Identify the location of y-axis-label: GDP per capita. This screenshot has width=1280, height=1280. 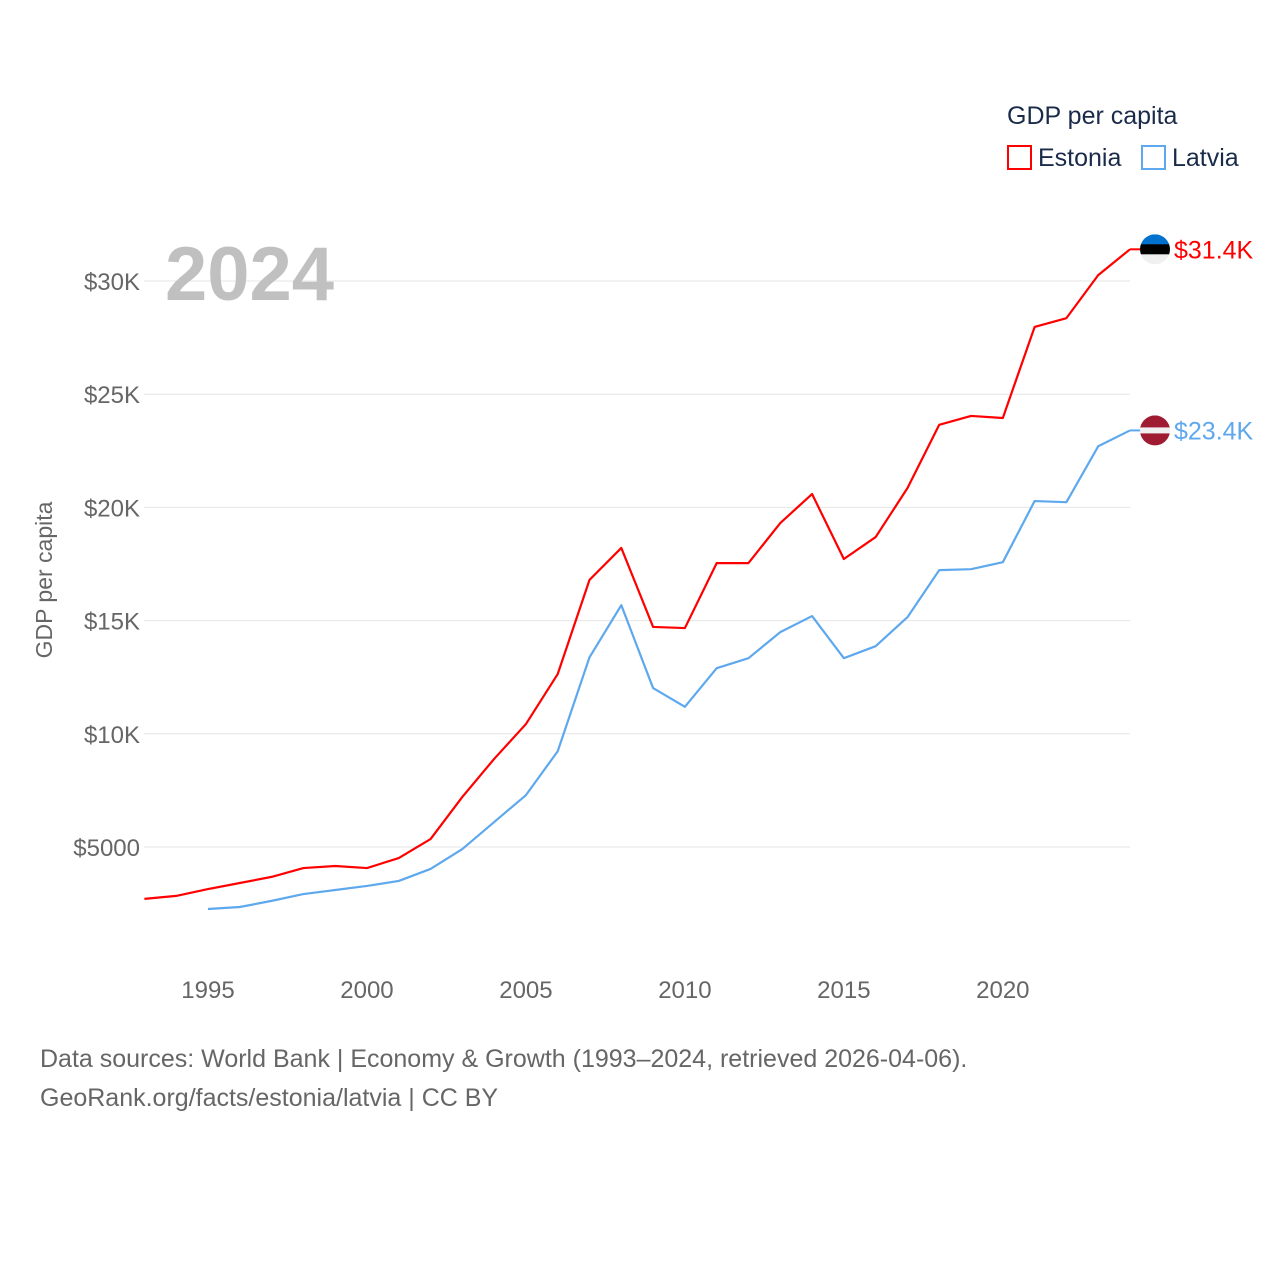
(44, 579).